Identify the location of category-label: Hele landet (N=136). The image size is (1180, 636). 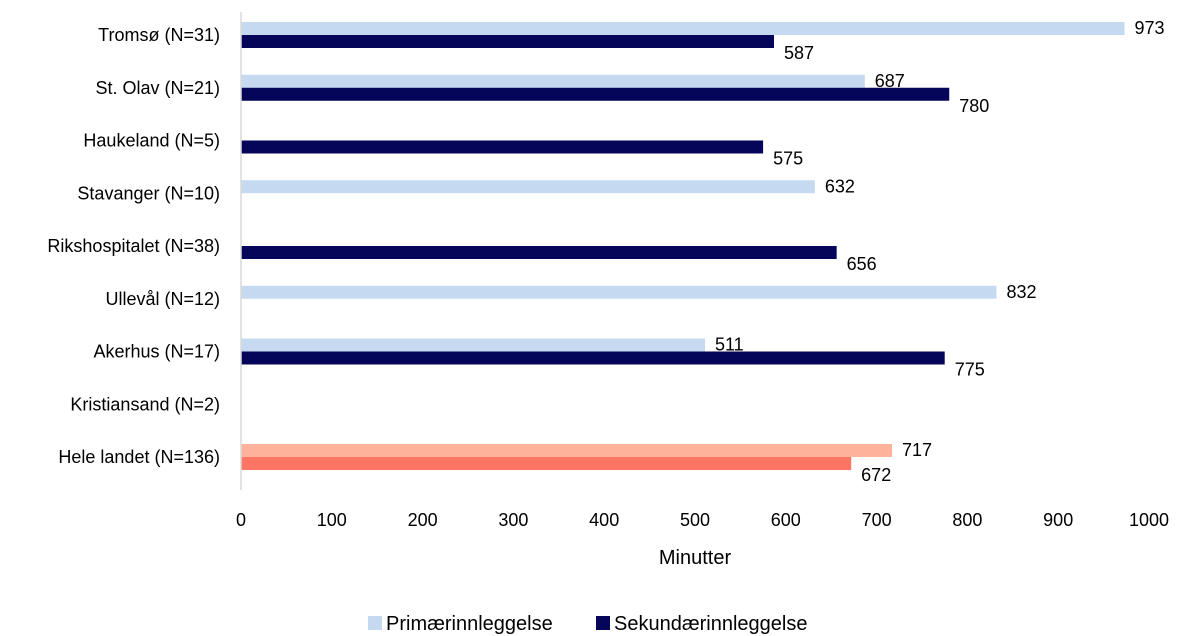
(139, 457).